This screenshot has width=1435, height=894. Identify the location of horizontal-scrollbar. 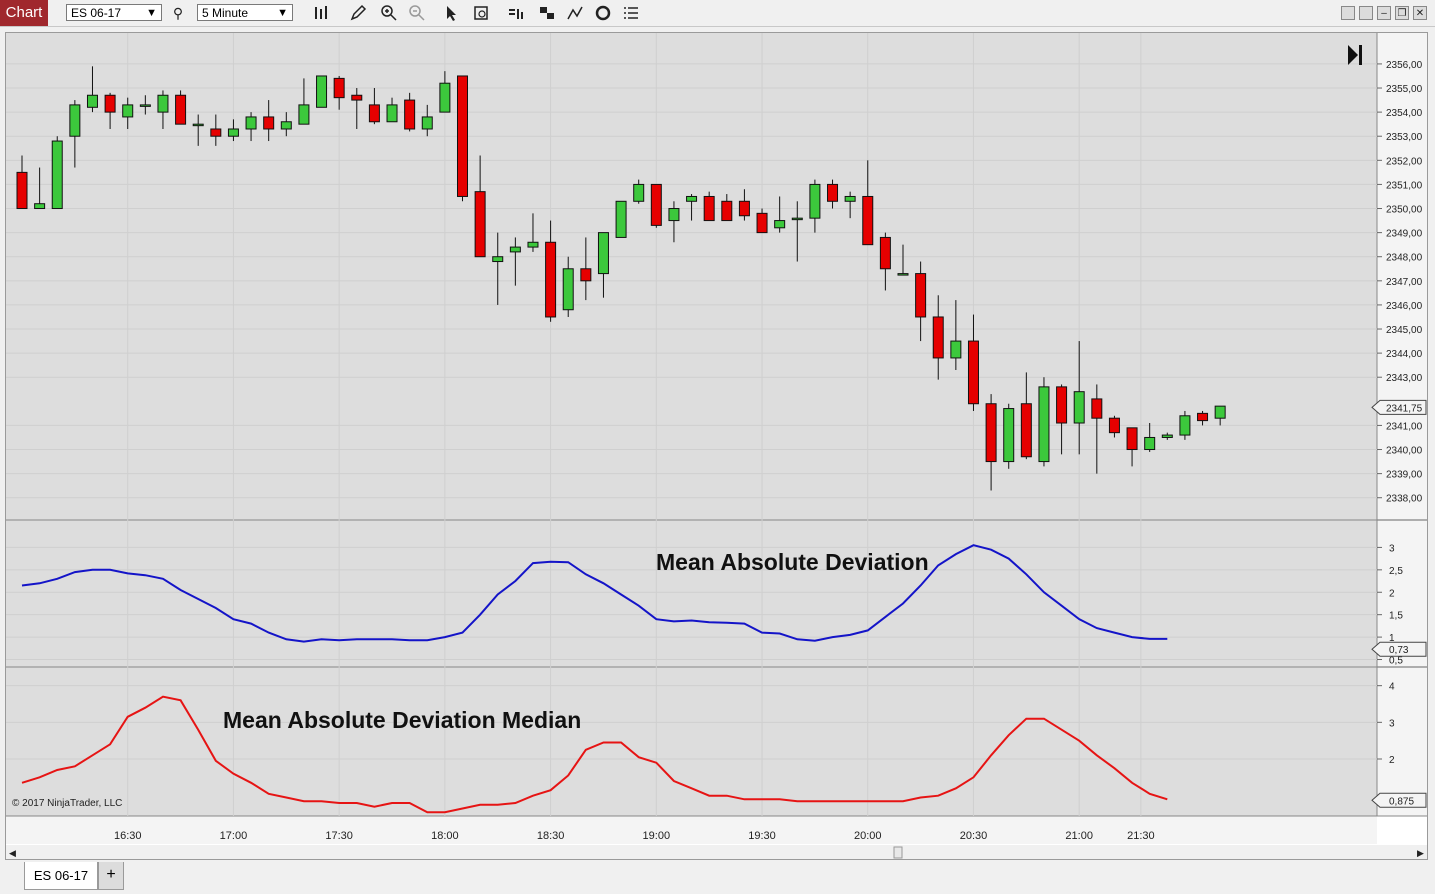
(716, 852).